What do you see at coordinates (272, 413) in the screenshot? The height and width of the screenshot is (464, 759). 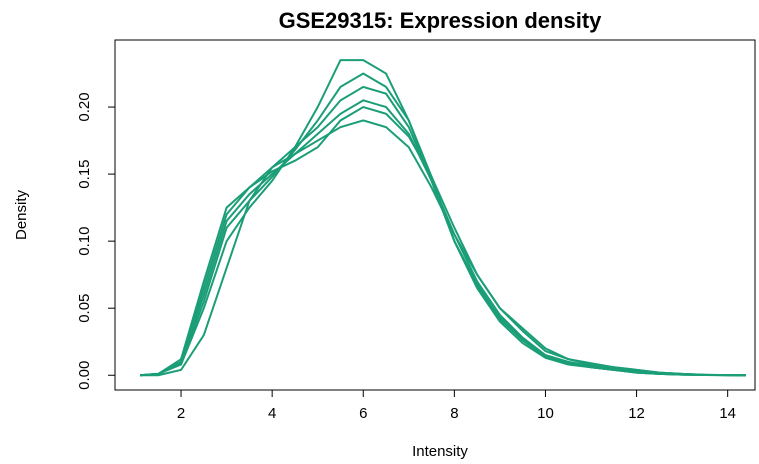 I see `x-tick-label: 4` at bounding box center [272, 413].